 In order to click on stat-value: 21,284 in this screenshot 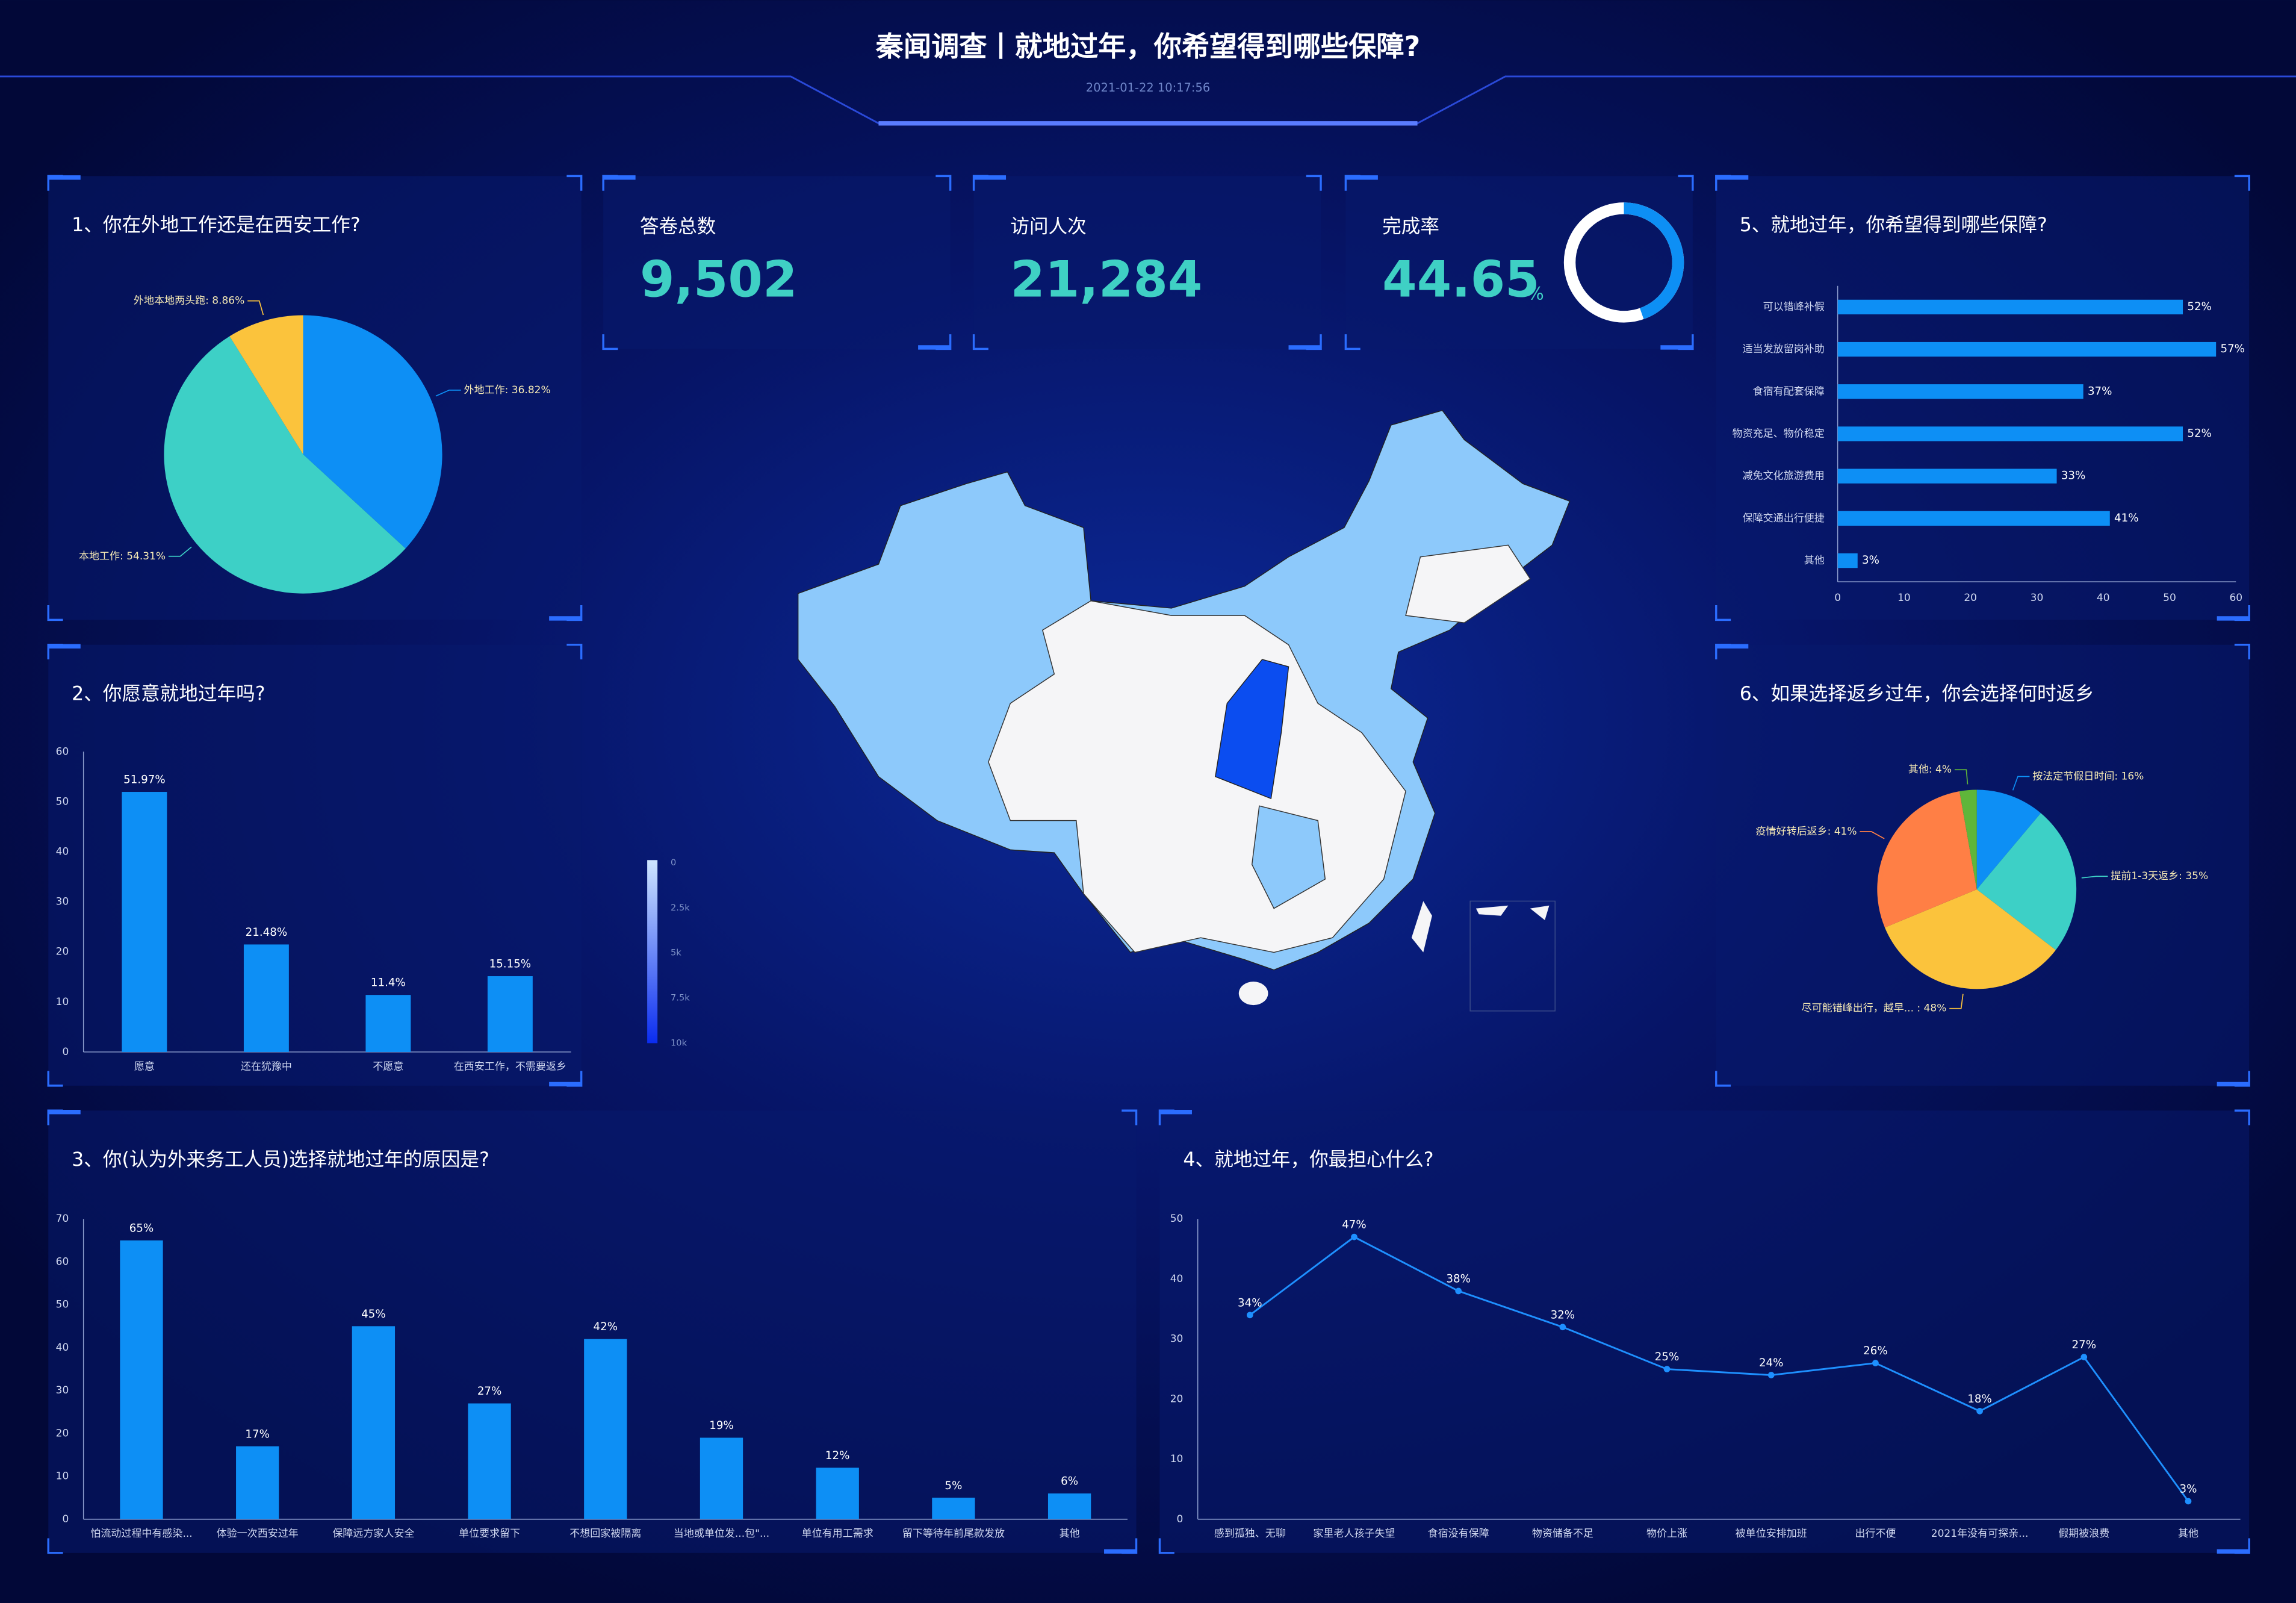, I will do `click(1106, 279)`.